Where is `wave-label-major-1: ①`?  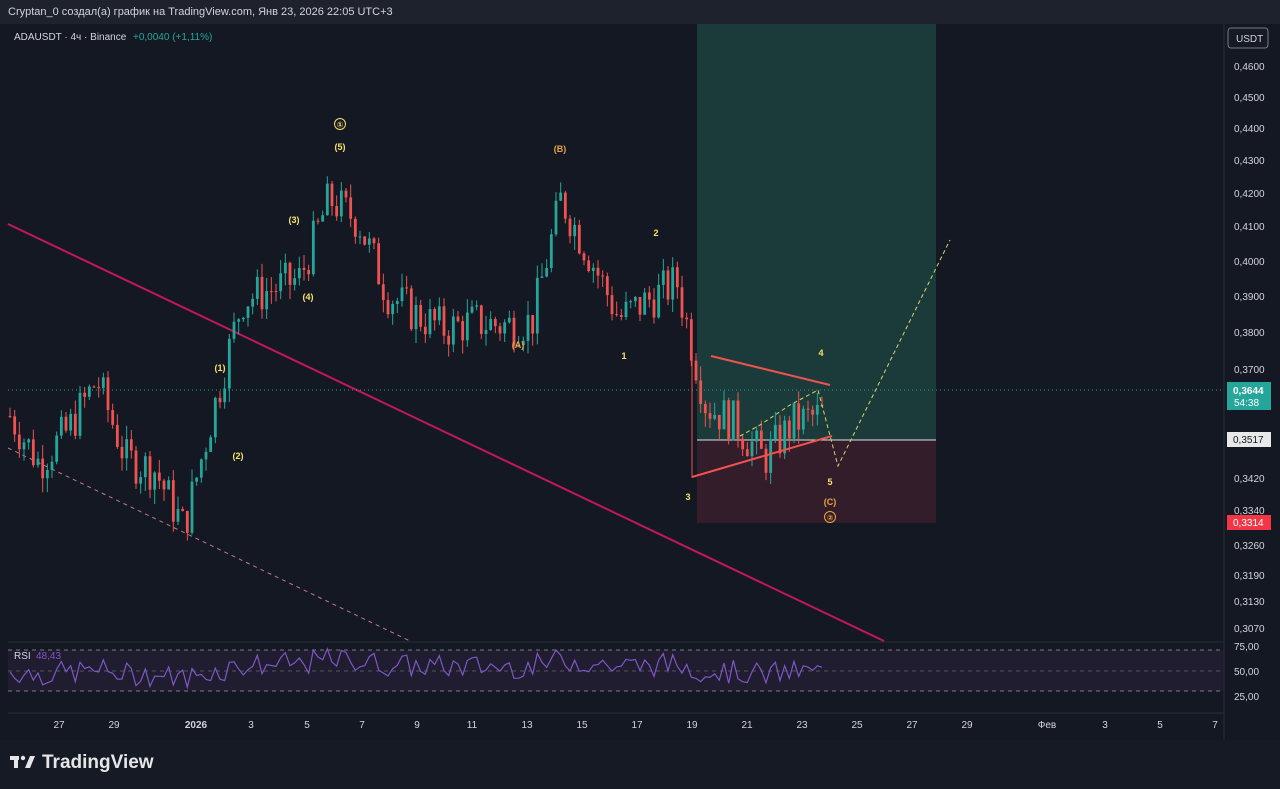 wave-label-major-1: ① is located at coordinates (340, 125).